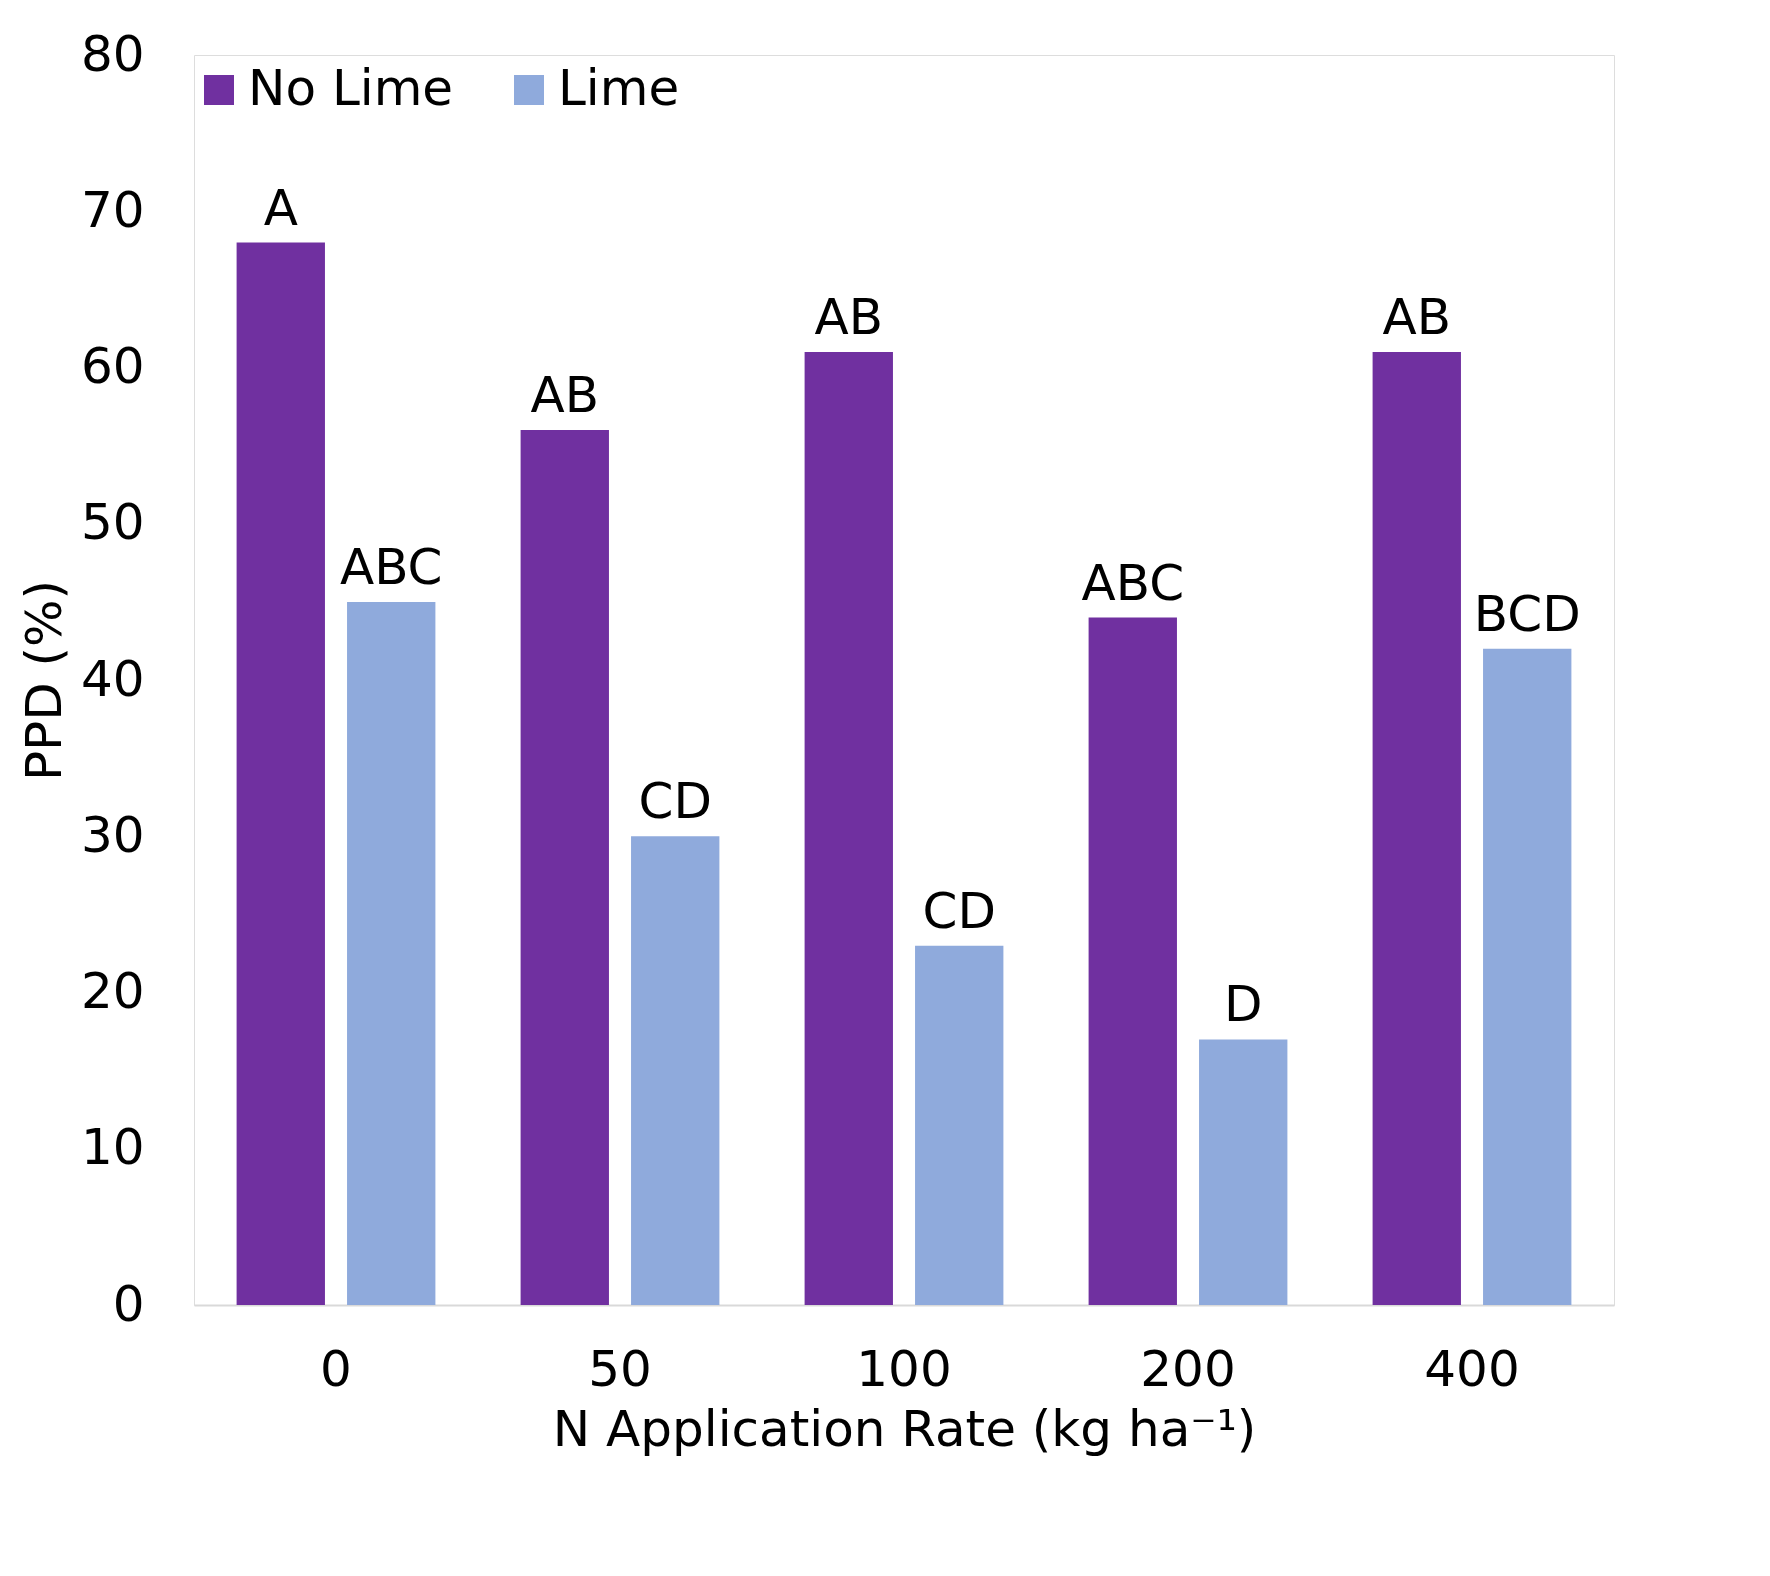 The height and width of the screenshot is (1576, 1770). What do you see at coordinates (112, 209) in the screenshot?
I see `y-tick-label: 70` at bounding box center [112, 209].